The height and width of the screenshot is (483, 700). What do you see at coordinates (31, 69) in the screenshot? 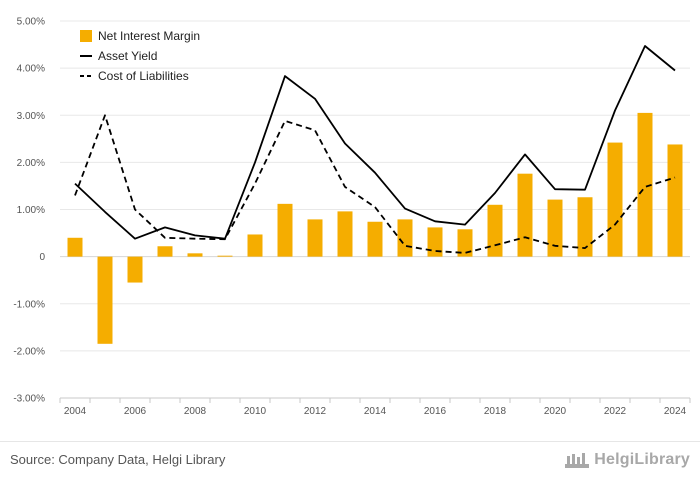
I see `y-tick-label: 4.00%` at bounding box center [31, 69].